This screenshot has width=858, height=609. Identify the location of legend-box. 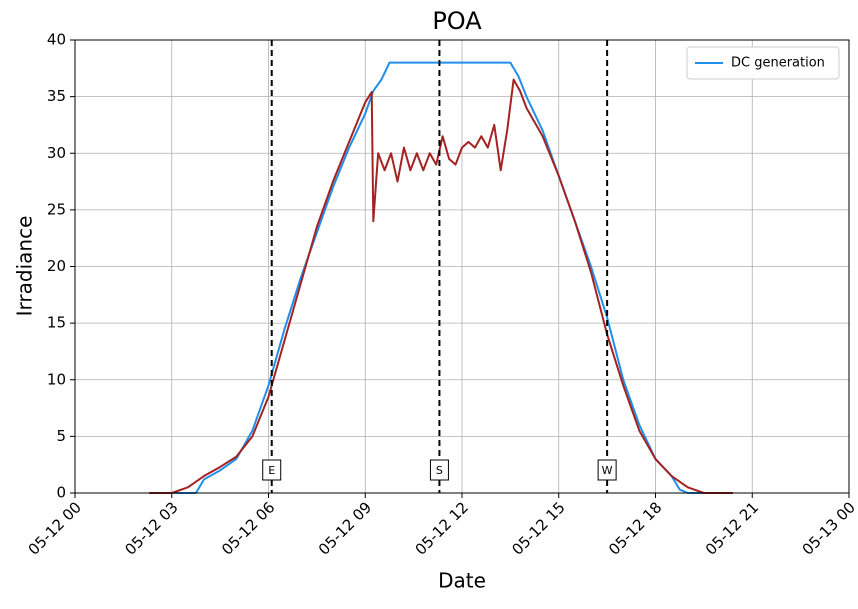
(763, 63).